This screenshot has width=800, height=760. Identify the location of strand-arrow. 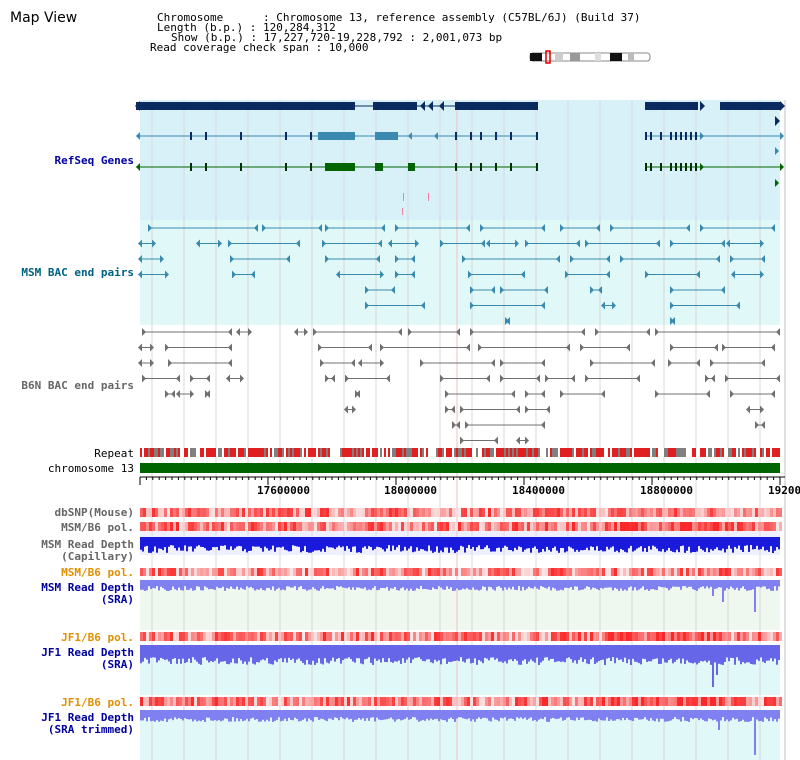
(777, 121).